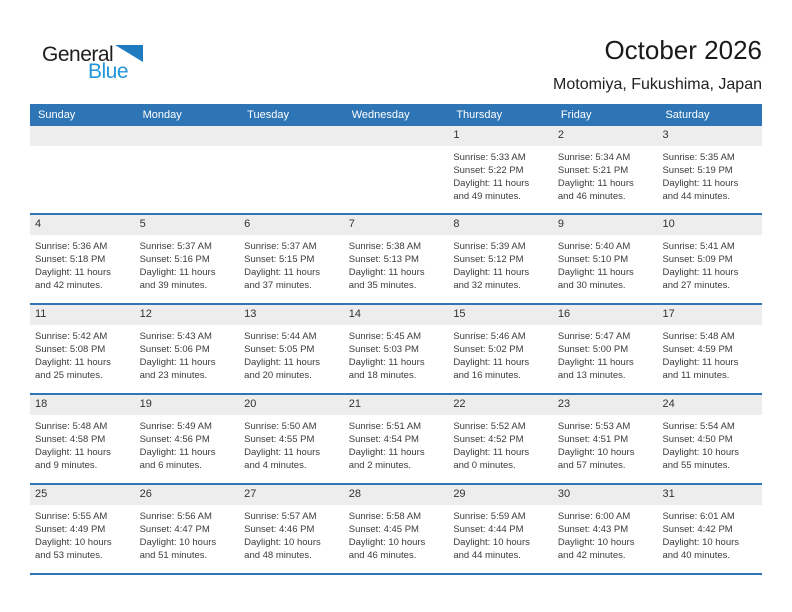  Describe the element at coordinates (129, 53) in the screenshot. I see `logo-triangle-icon` at that location.